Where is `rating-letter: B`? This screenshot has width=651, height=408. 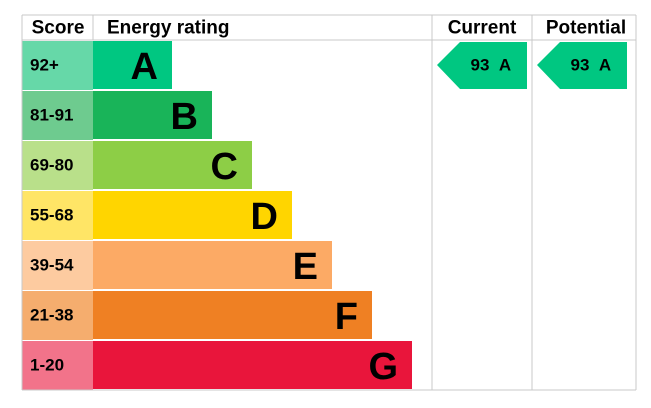
rating-letter: B is located at coordinates (184, 117).